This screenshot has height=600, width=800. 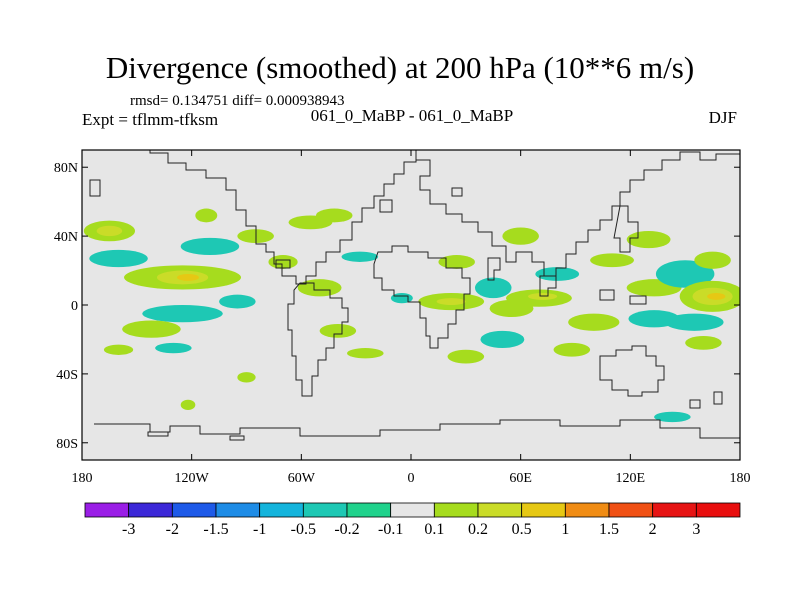 What do you see at coordinates (346, 529) in the screenshot?
I see `colorbar-label: -0.2` at bounding box center [346, 529].